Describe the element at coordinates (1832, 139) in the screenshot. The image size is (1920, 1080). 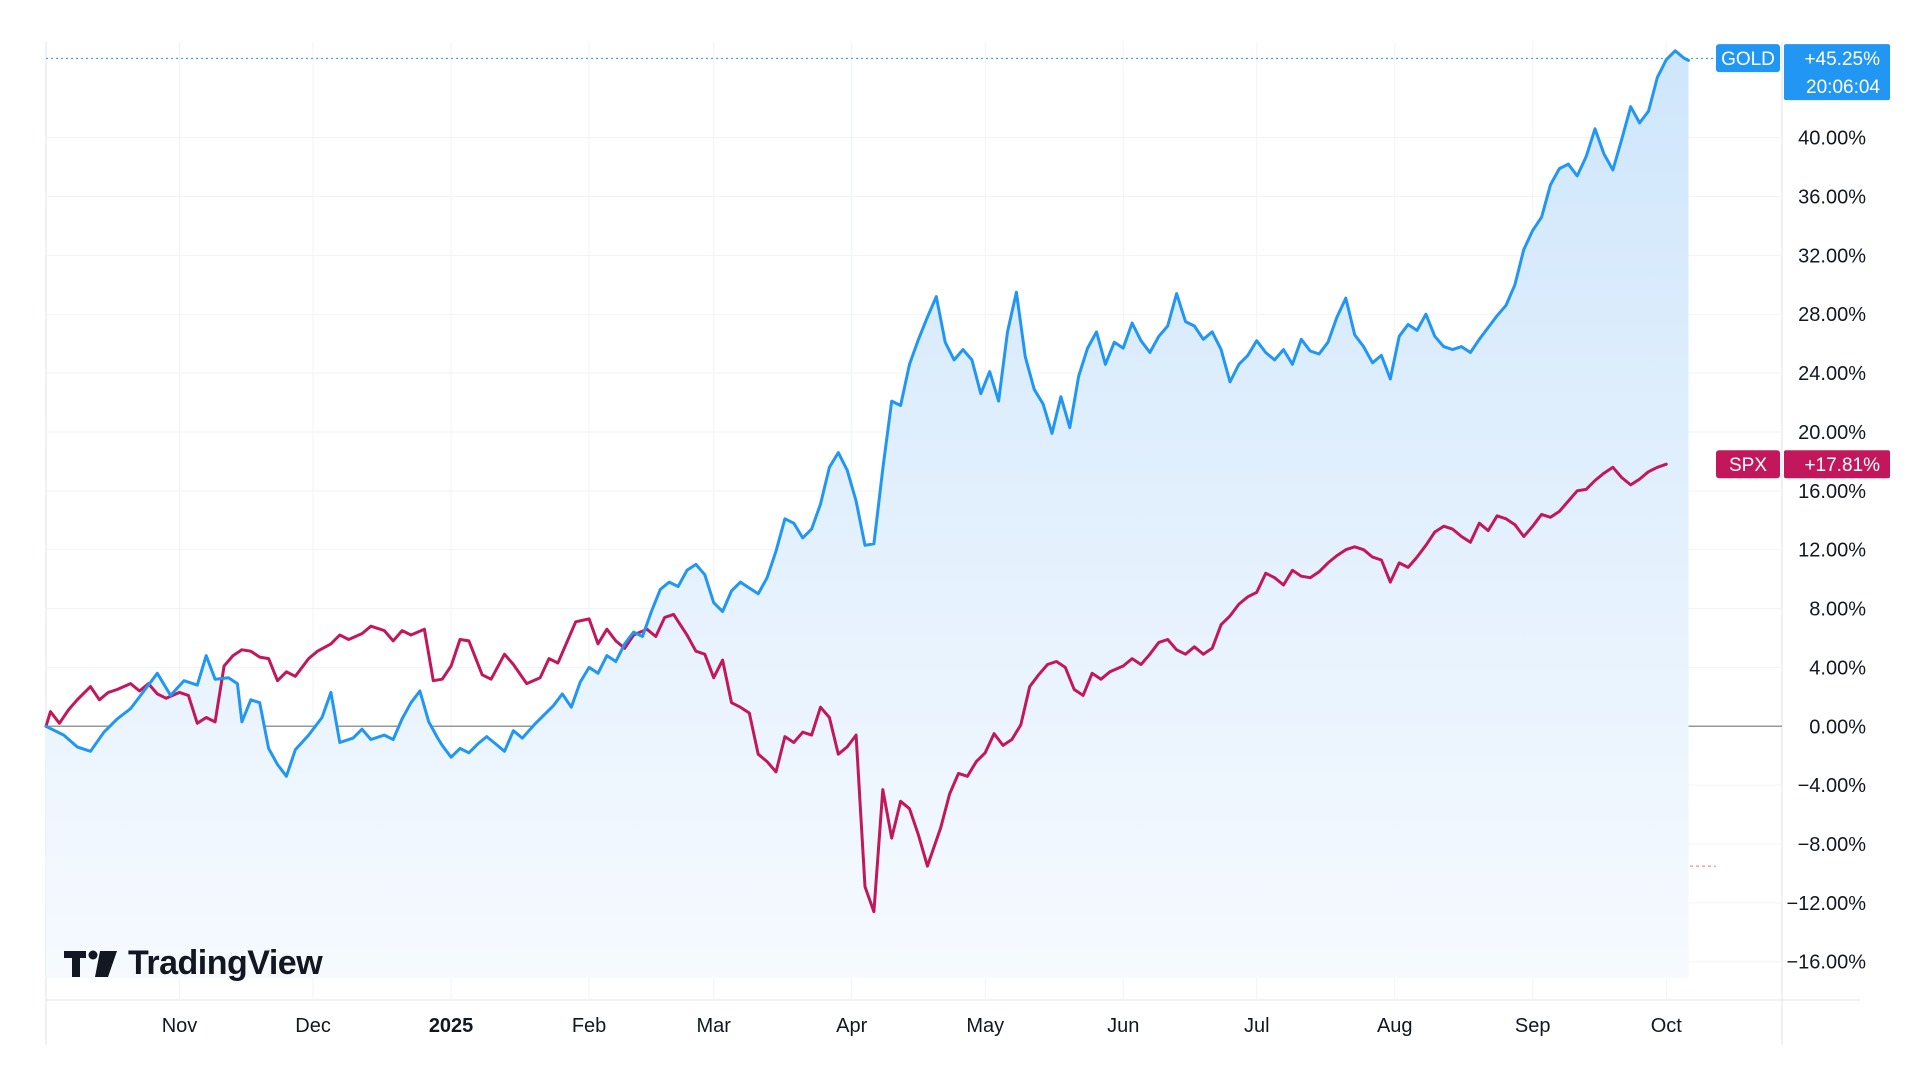
I see `y-tick-label: 40.00%` at that location.